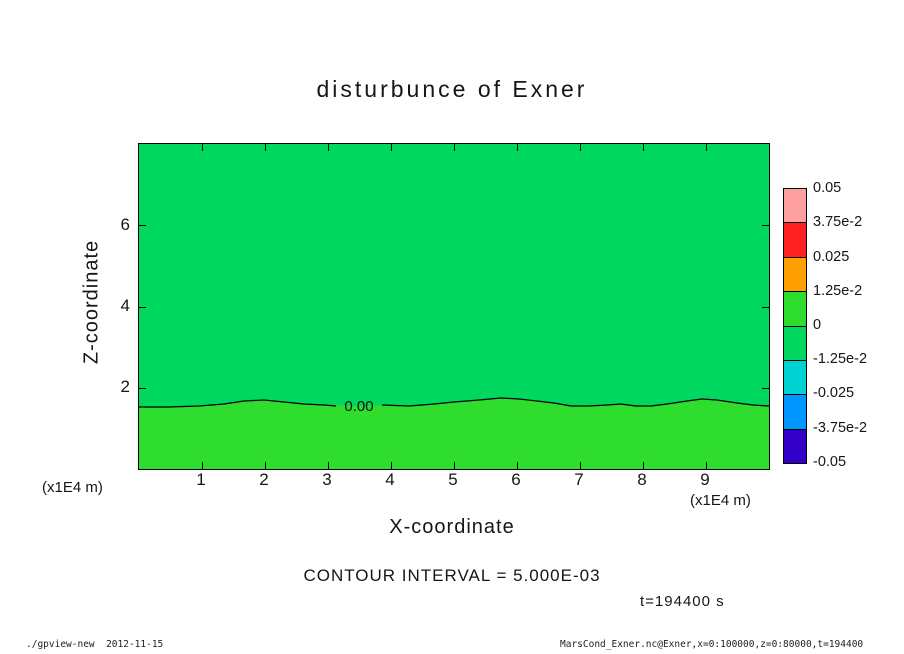  What do you see at coordinates (327, 479) in the screenshot?
I see `x-tick-label: 3` at bounding box center [327, 479].